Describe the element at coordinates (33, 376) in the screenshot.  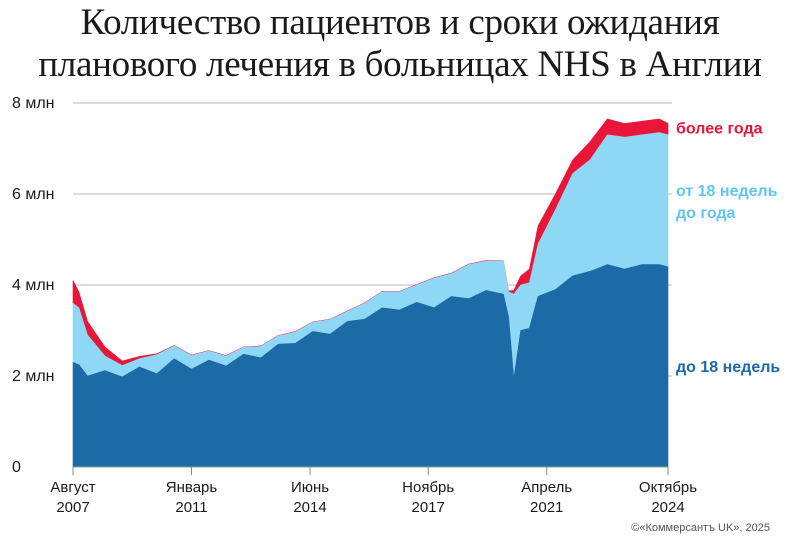
I see `y-tick-label-1: 2 млн` at that location.